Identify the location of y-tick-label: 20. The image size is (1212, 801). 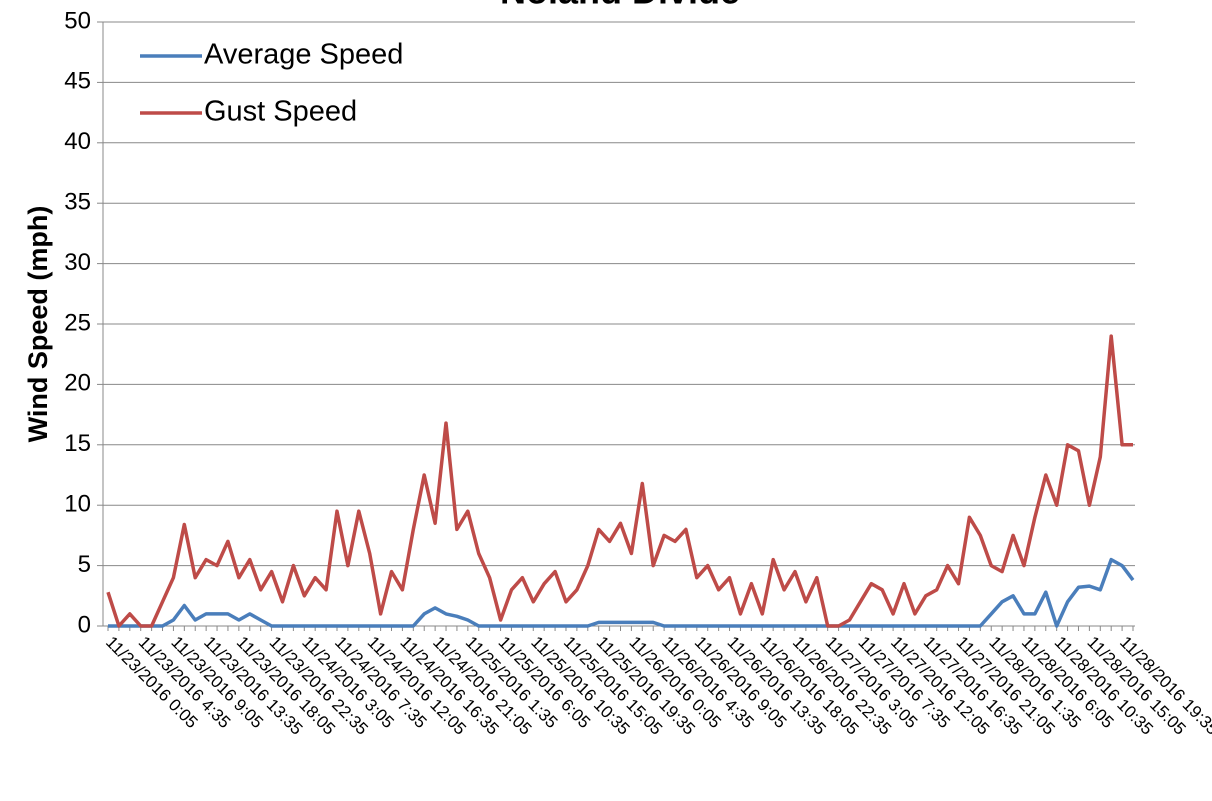
(77, 383).